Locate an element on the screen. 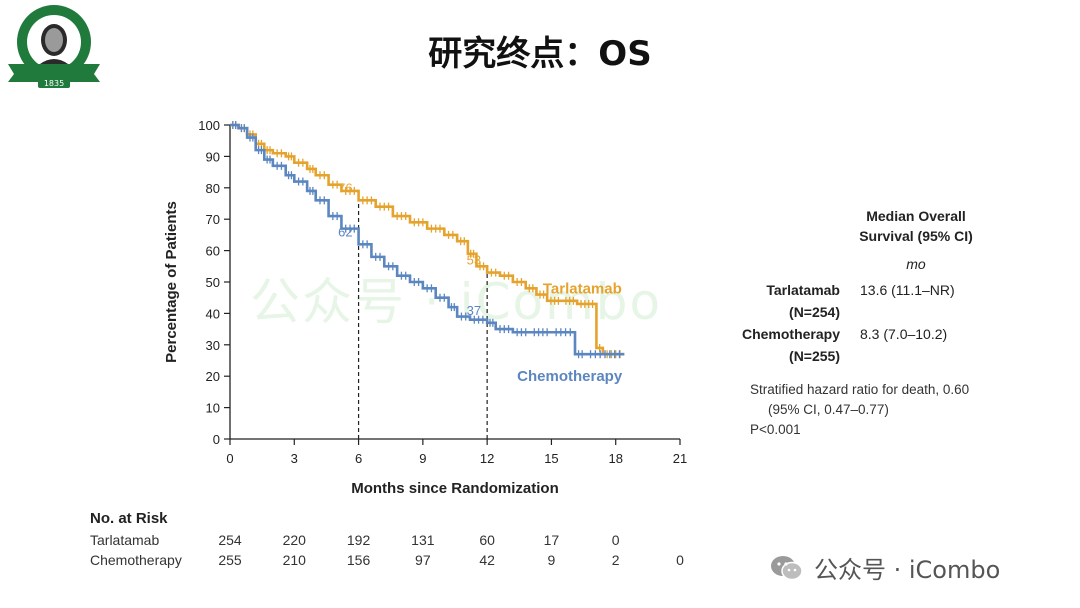  x-tick-label: 21 is located at coordinates (680, 458).